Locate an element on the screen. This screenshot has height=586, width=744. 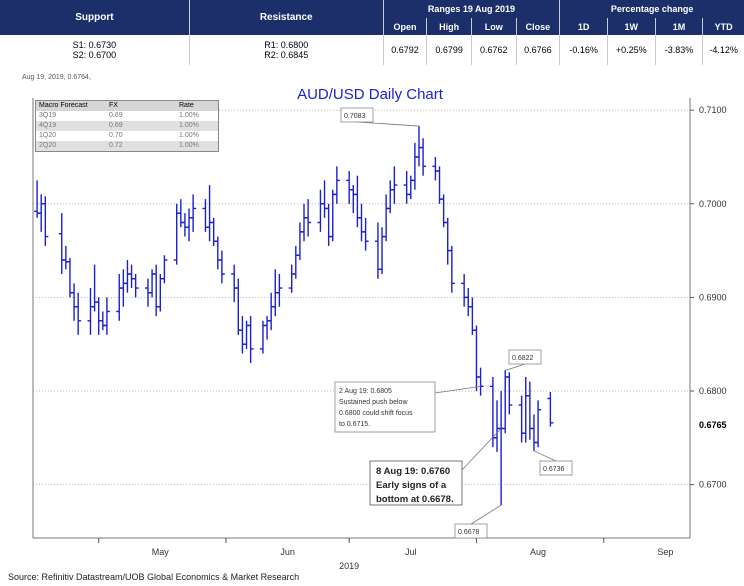
date-stamp: Aug 19, 2019, 0.6764, is located at coordinates (56, 77).